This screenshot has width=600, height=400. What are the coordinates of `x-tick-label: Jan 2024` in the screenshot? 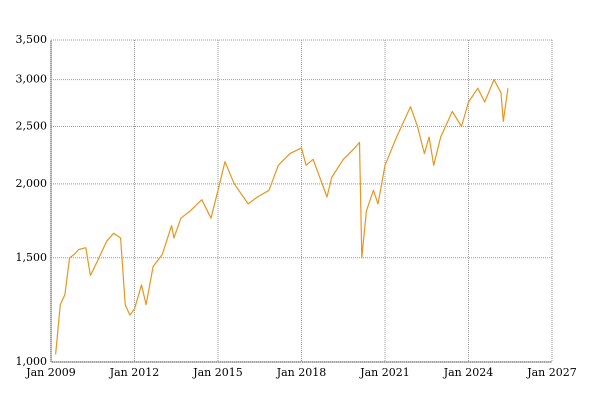 It's located at (468, 372).